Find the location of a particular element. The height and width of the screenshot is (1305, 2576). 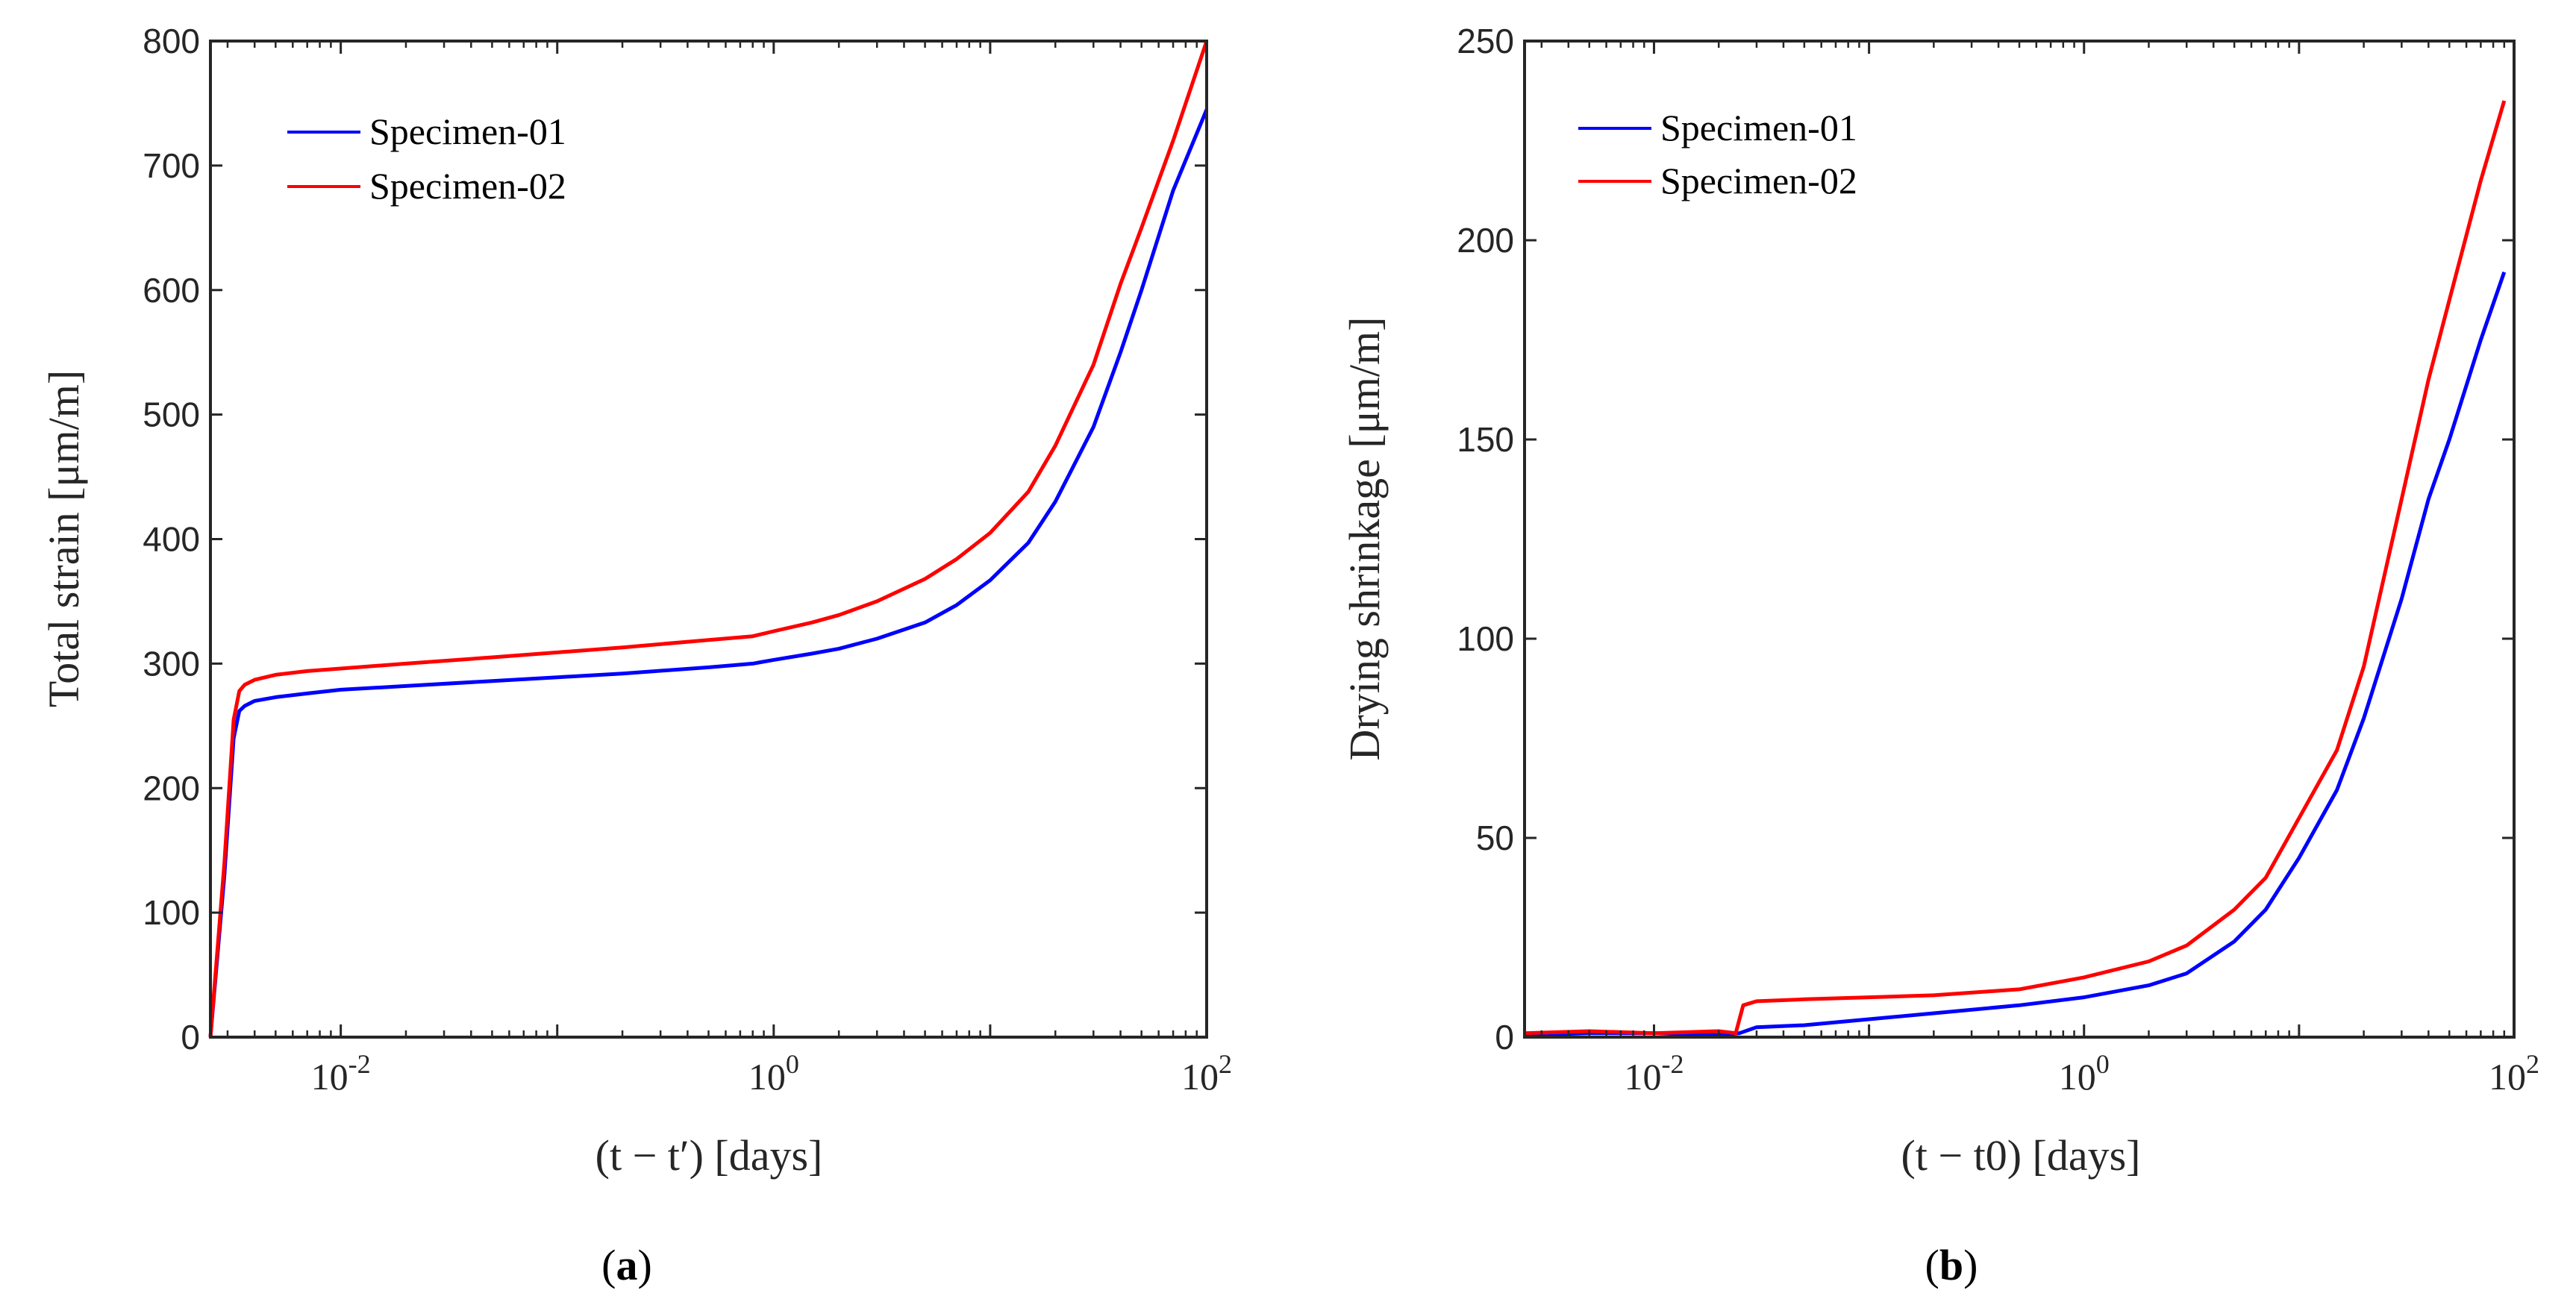

panel-label-a: (a) is located at coordinates (626, 1265).